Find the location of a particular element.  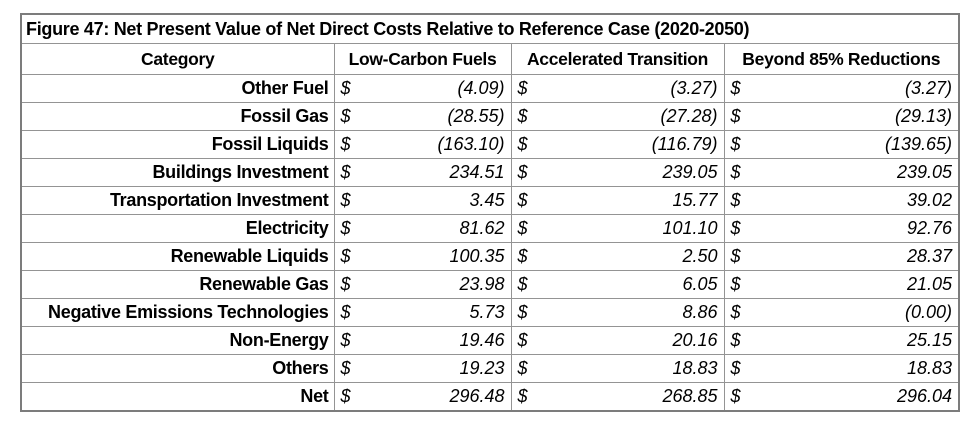

column-header-0: Category is located at coordinates (177, 59).